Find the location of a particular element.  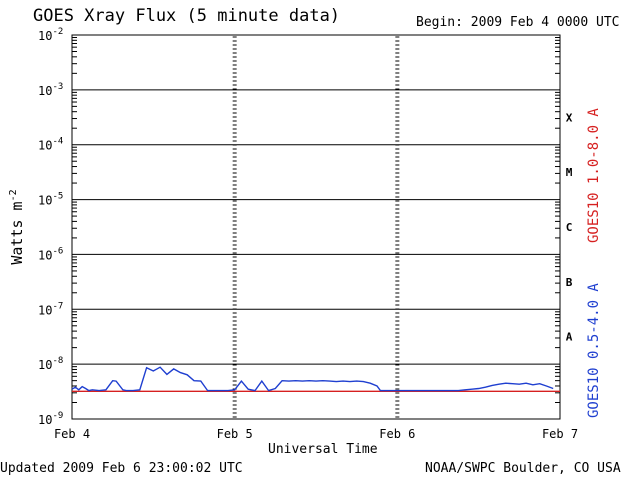

x-tick-label: Feb 5 is located at coordinates (235, 434).